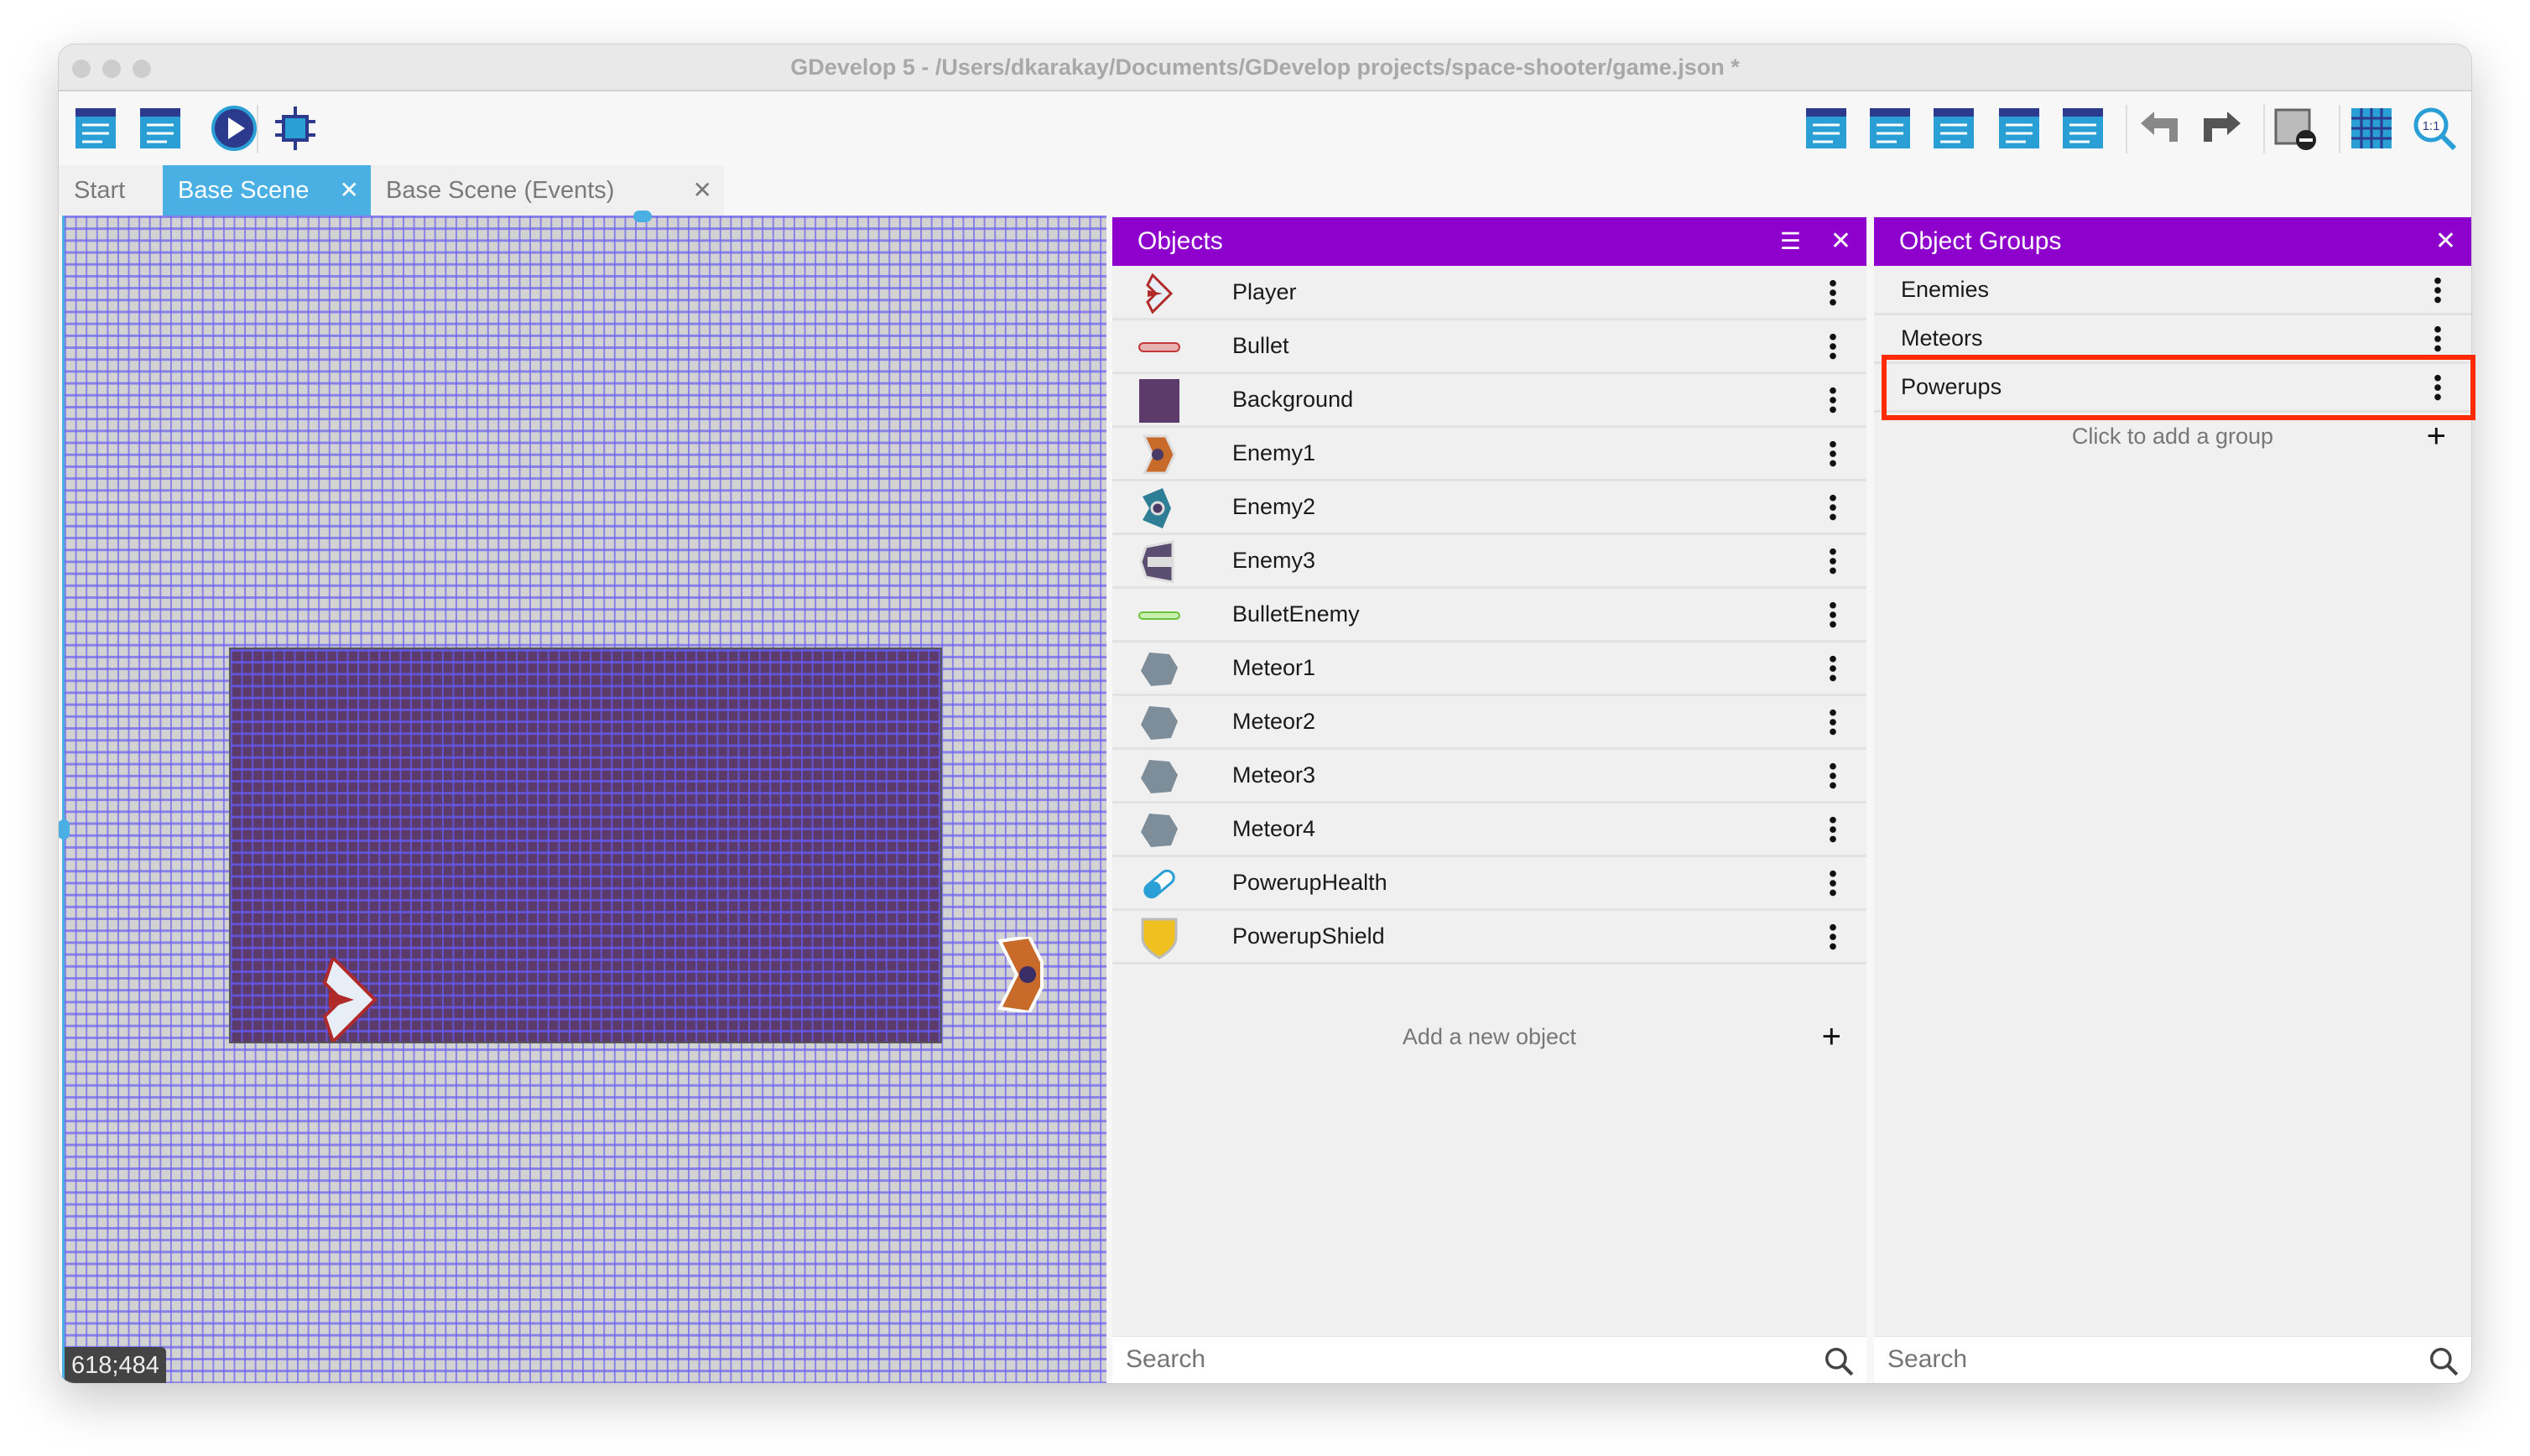 This screenshot has height=1456, width=2530. I want to click on object-name: Meteor2, so click(1274, 721).